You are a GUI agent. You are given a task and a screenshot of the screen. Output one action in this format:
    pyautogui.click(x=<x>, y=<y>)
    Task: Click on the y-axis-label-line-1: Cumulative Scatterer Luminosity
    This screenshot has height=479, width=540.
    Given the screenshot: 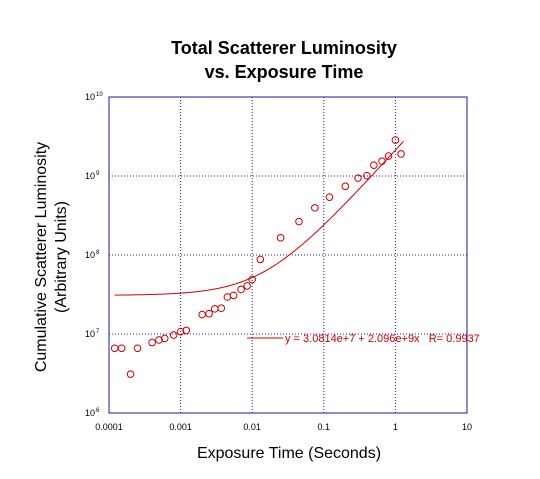 What is the action you would take?
    pyautogui.click(x=41, y=257)
    